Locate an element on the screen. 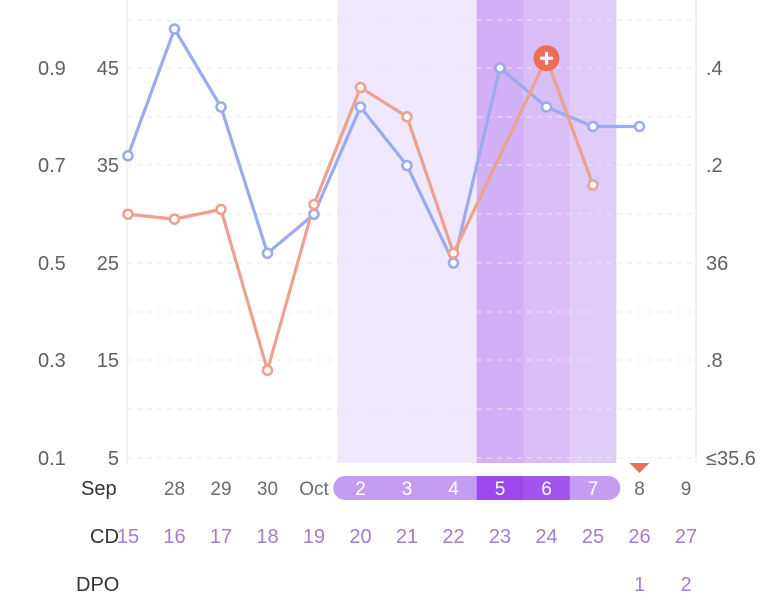  cycle-day-value: 23 is located at coordinates (500, 537).